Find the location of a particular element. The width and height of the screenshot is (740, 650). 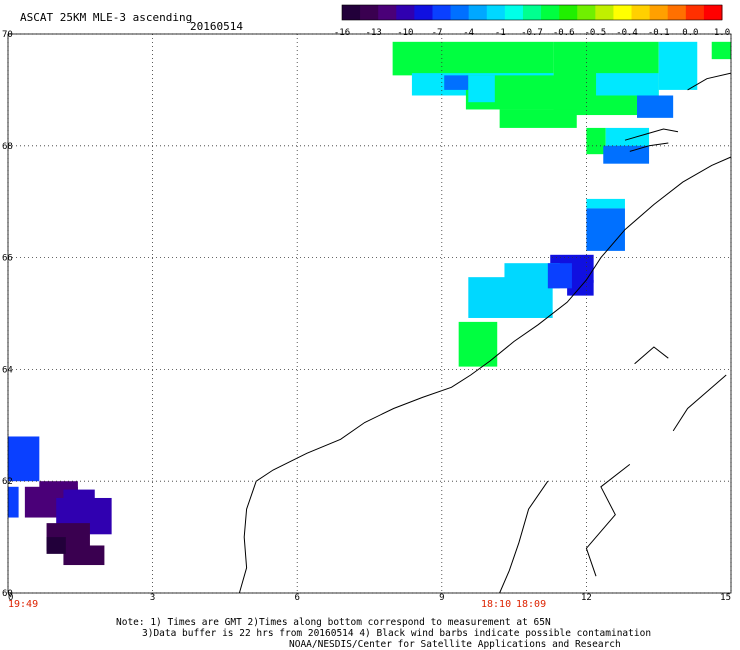

time-label-mid2: 18:09 is located at coordinates (531, 604).